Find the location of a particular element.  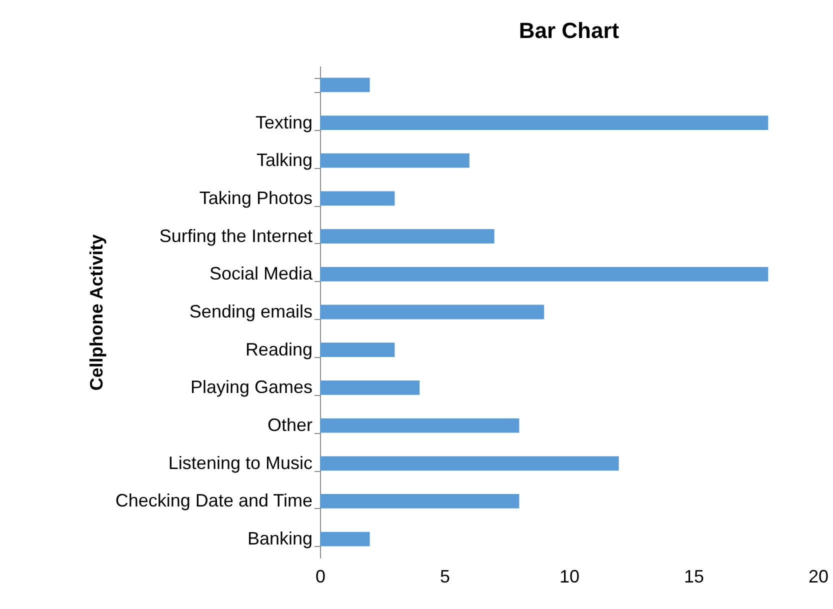

y-tick-label: Taking Photos is located at coordinates (255, 198).